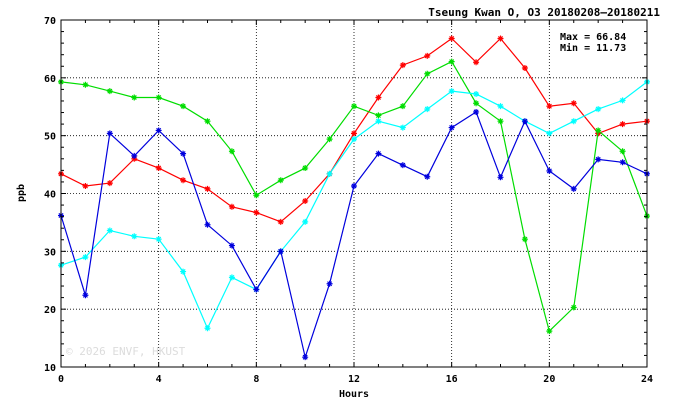  What do you see at coordinates (50, 79) in the screenshot?
I see `y-tick-label: 60` at bounding box center [50, 79].